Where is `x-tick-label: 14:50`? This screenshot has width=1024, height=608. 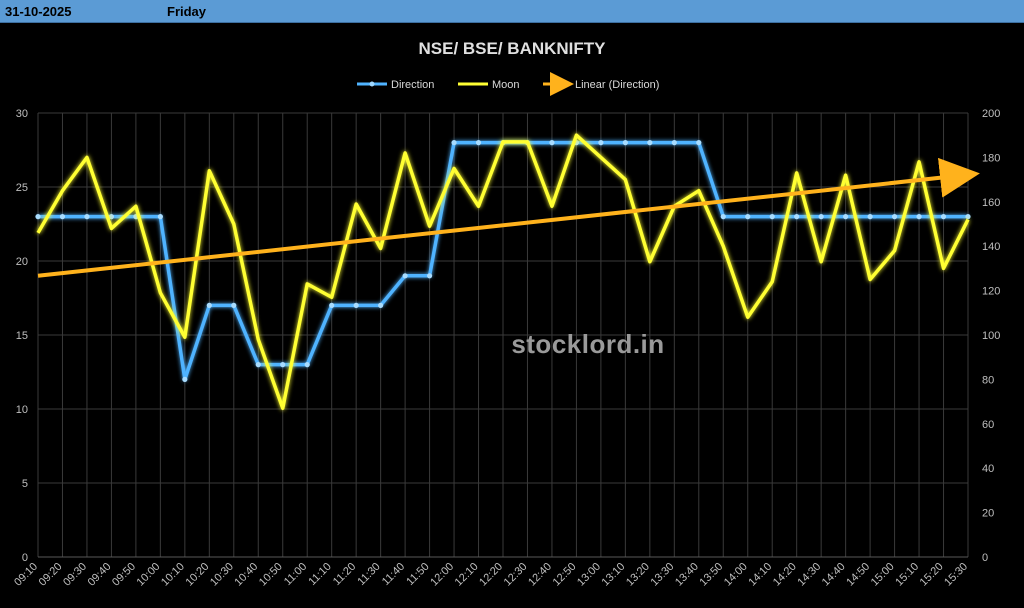
x-tick-label: 14:50 is located at coordinates (858, 575).